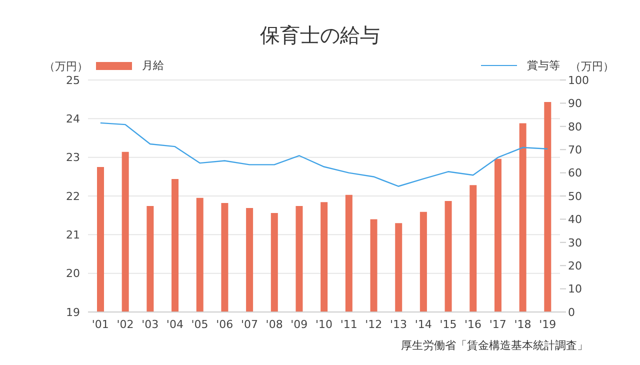 The width and height of the screenshot is (640, 365). What do you see at coordinates (575, 127) in the screenshot?
I see `y2-tick-label: 80` at bounding box center [575, 127].